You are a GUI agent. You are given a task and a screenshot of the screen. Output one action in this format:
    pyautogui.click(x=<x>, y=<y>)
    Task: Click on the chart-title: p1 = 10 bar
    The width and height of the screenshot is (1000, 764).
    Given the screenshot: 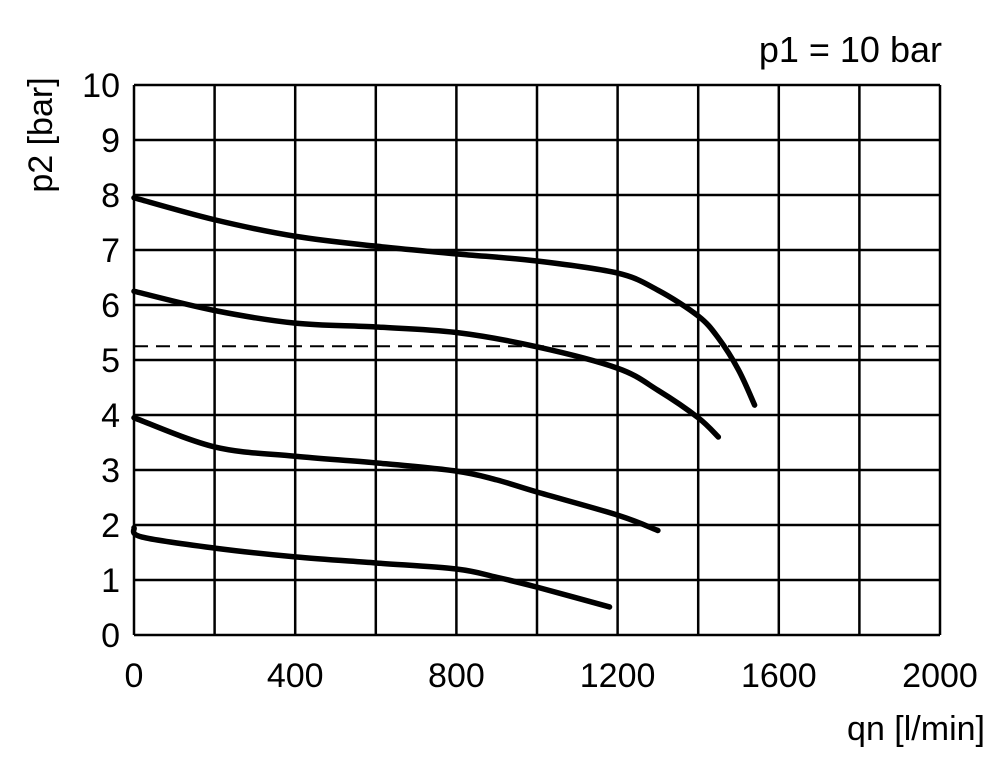 What is the action you would take?
    pyautogui.click(x=850, y=49)
    